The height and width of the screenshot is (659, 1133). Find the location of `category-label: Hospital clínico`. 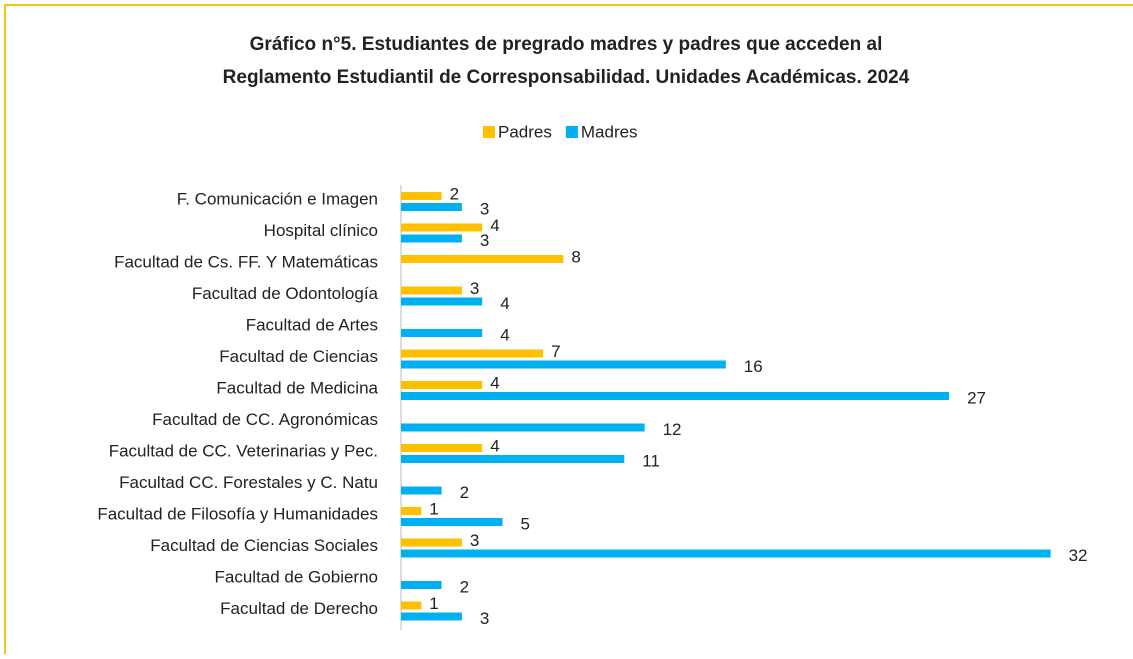

category-label: Hospital clínico is located at coordinates (321, 230).